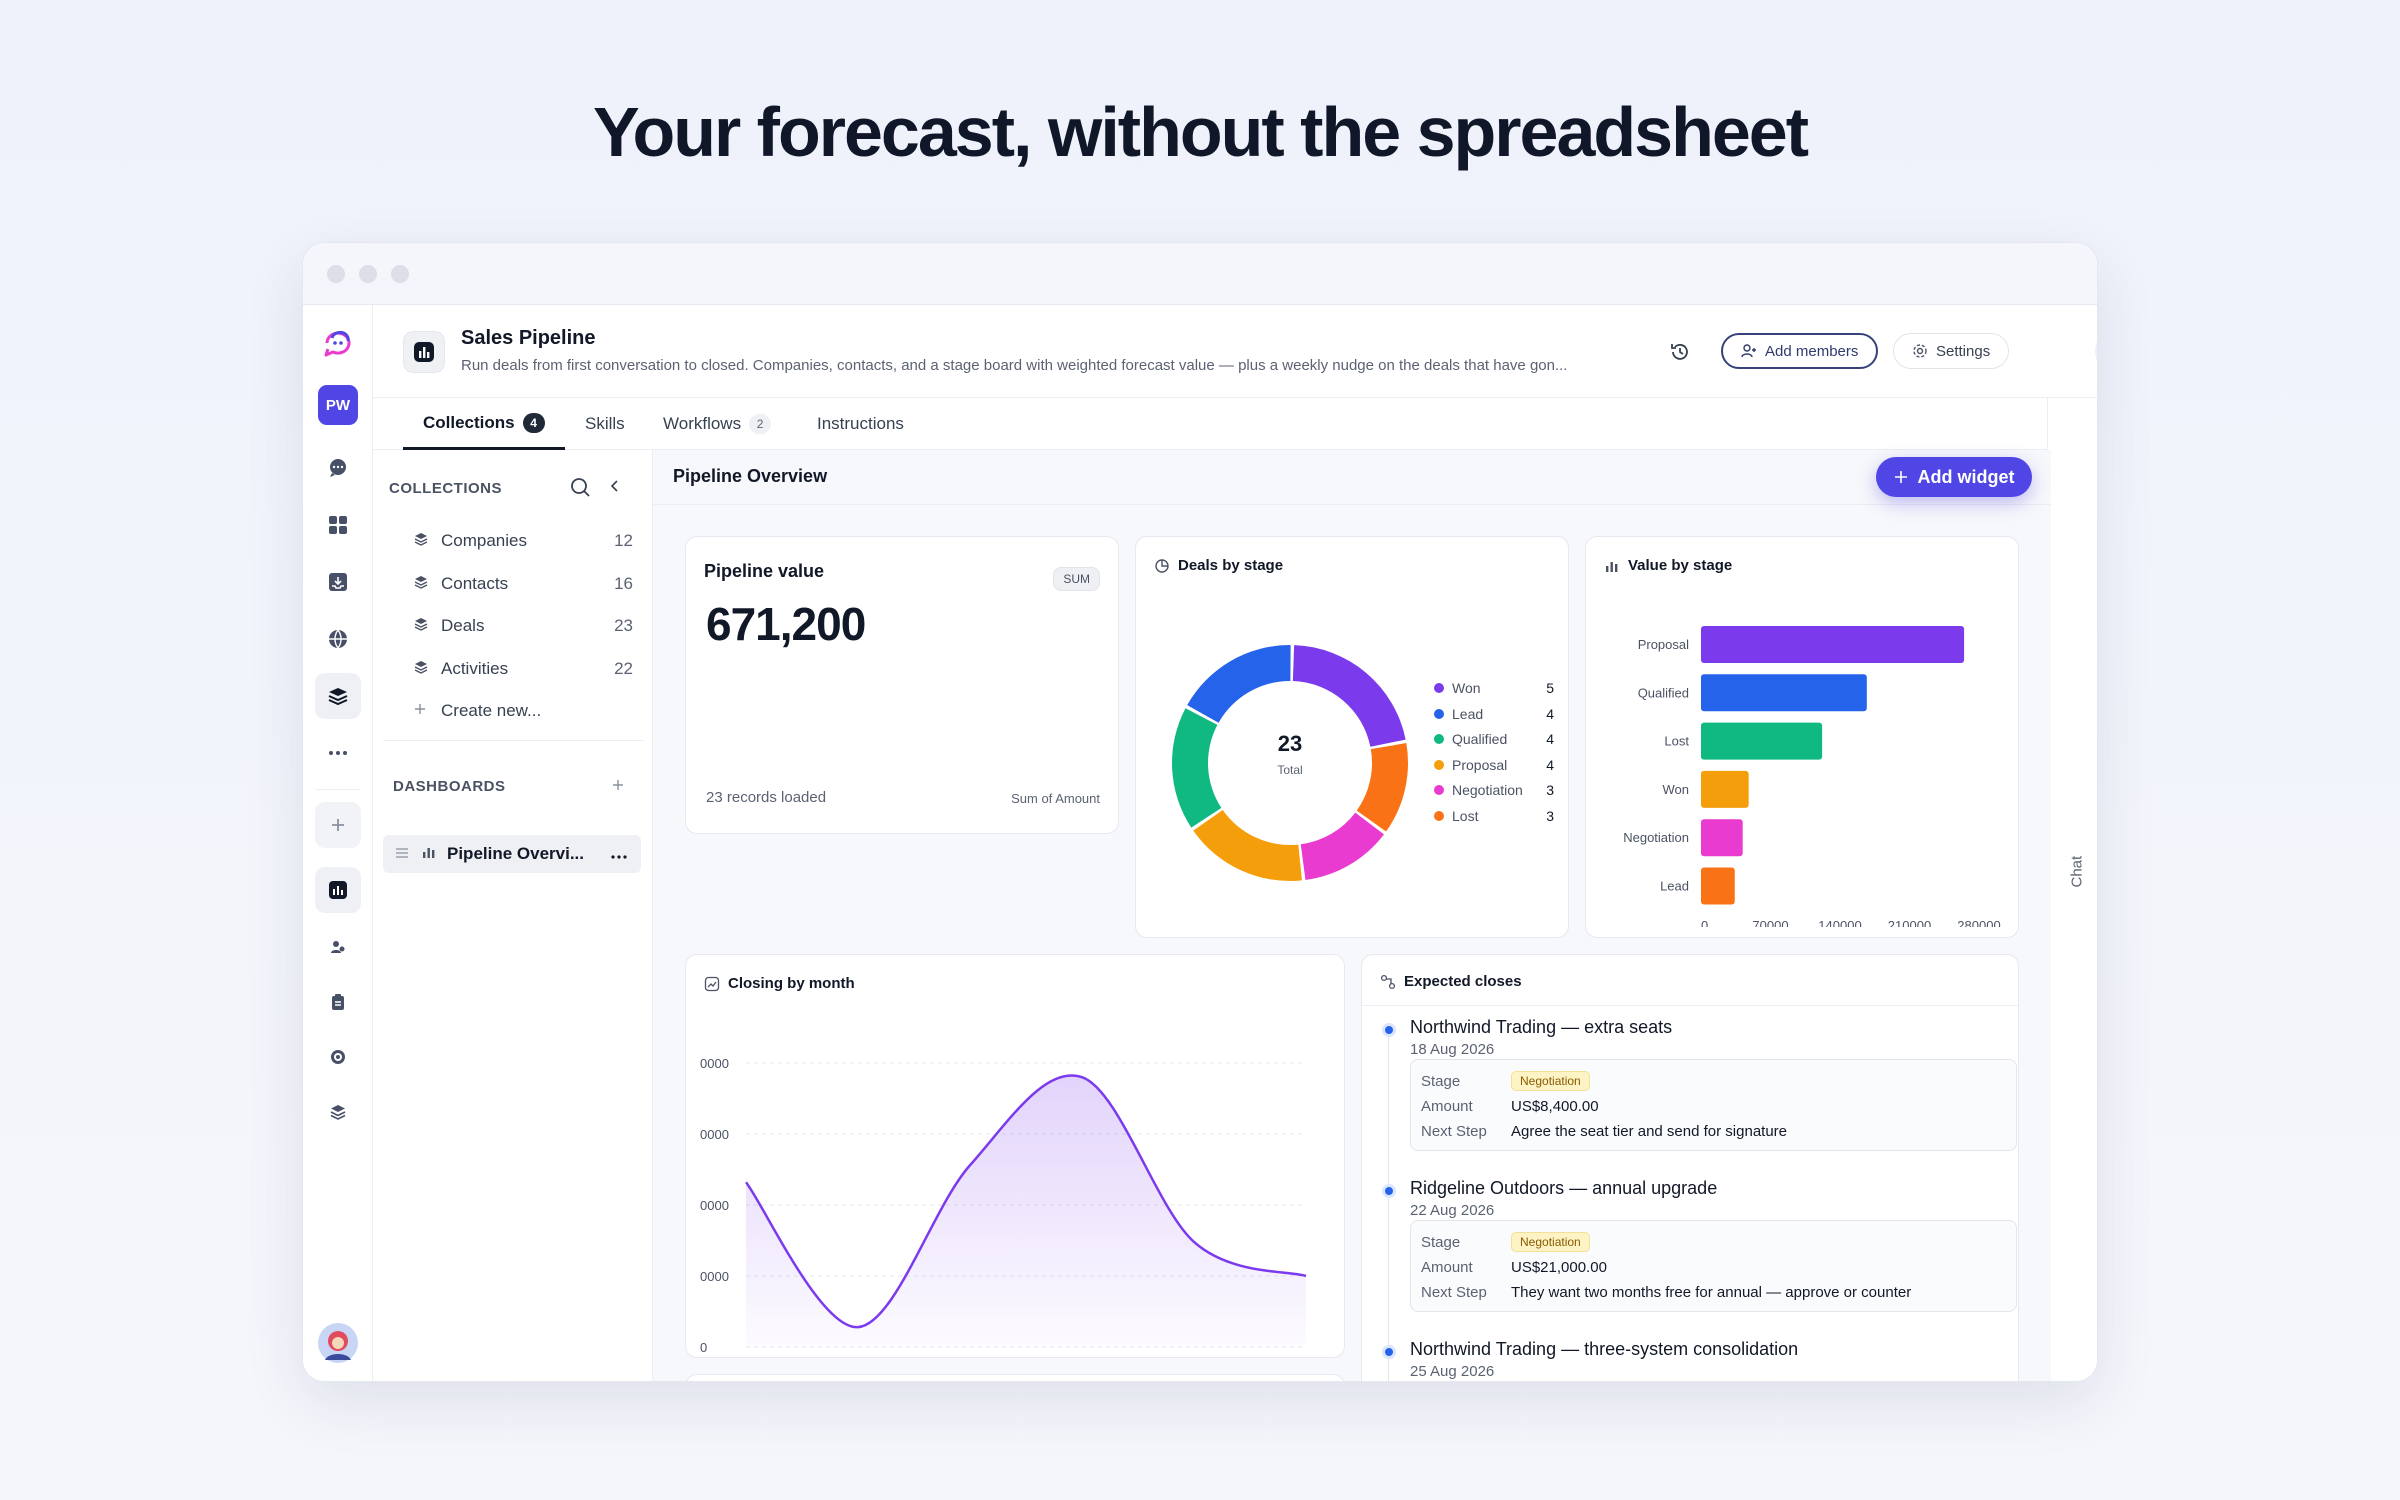  I want to click on legend-item-won: Won 5, so click(1494, 688).